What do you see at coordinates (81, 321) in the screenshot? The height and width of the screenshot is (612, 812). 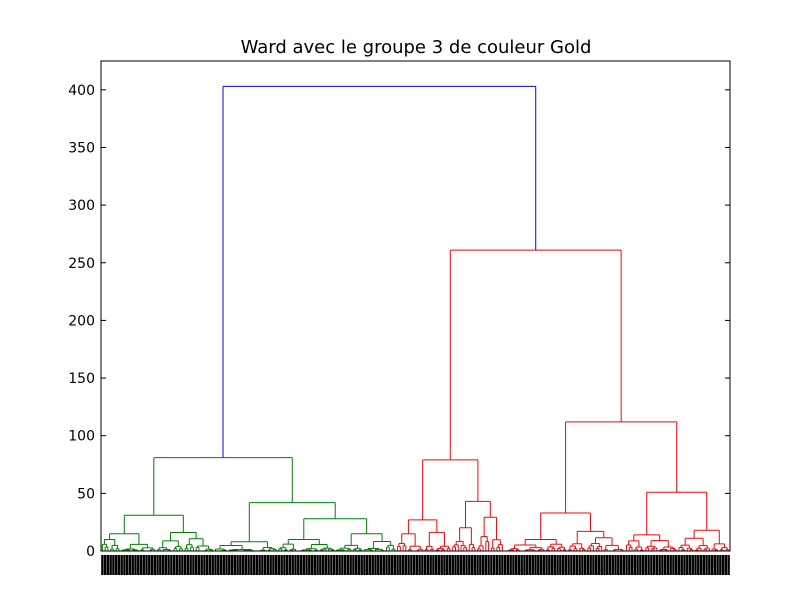 I see `y-tick-label: 200` at bounding box center [81, 321].